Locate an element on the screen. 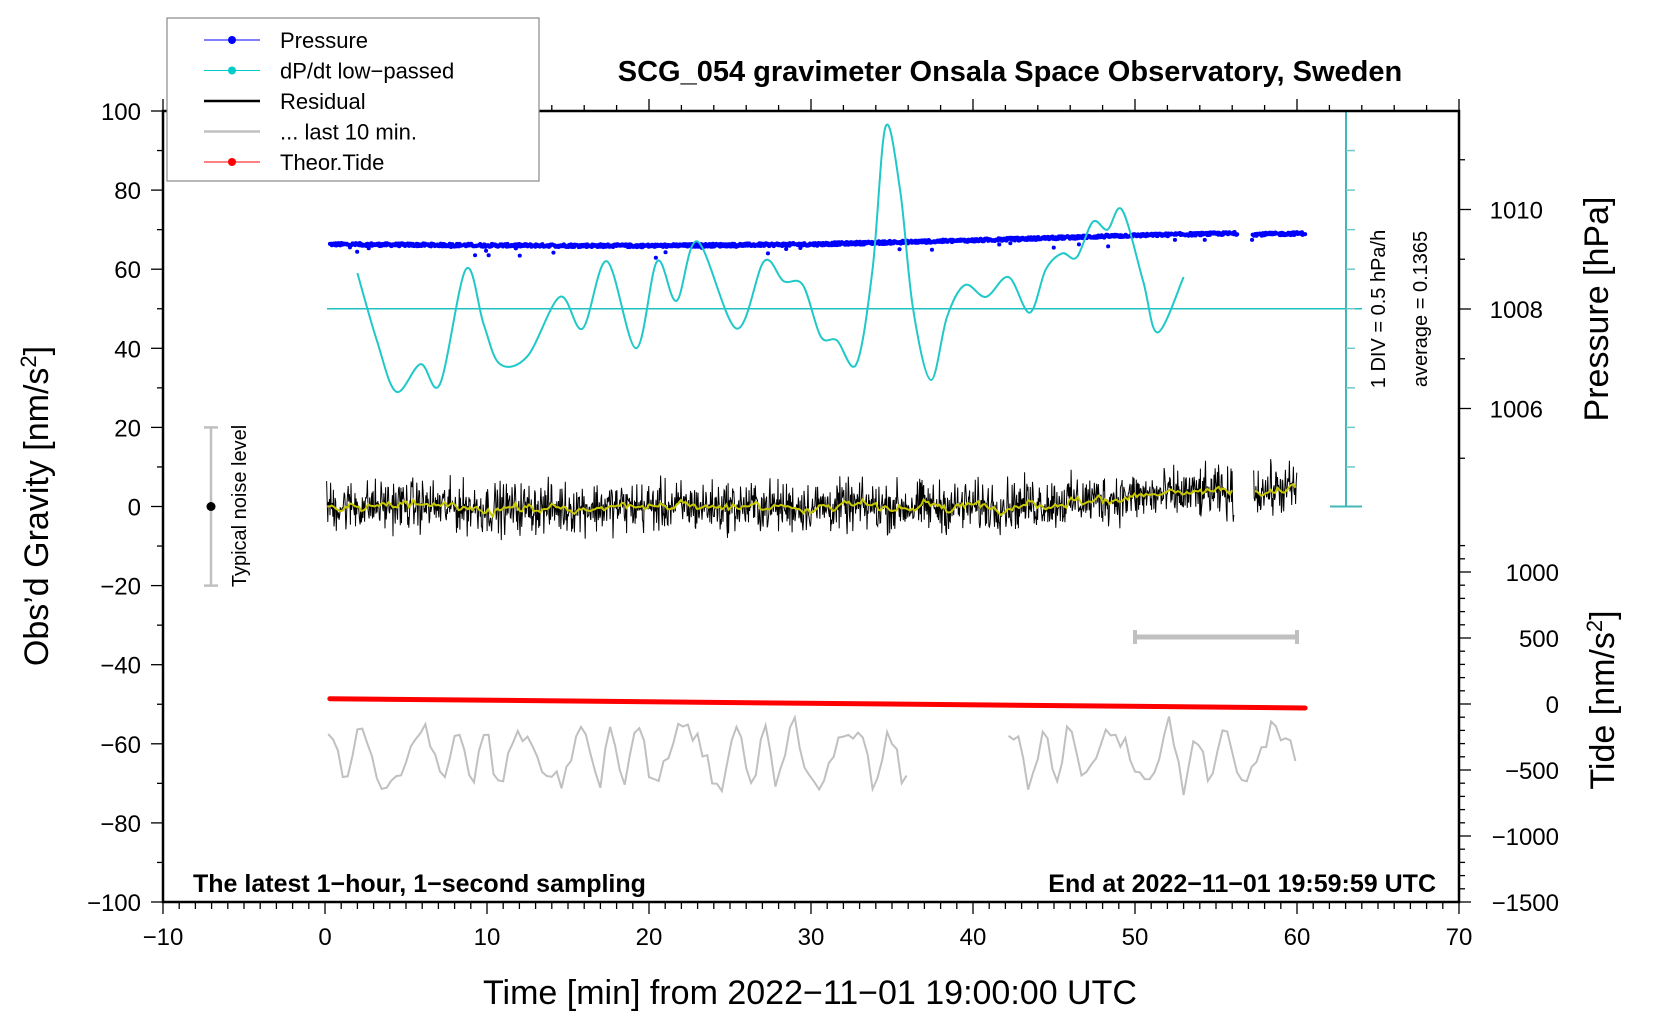 Image resolution: width=1660 pixels, height=1020 pixels. legend-label: Residual is located at coordinates (323, 101).